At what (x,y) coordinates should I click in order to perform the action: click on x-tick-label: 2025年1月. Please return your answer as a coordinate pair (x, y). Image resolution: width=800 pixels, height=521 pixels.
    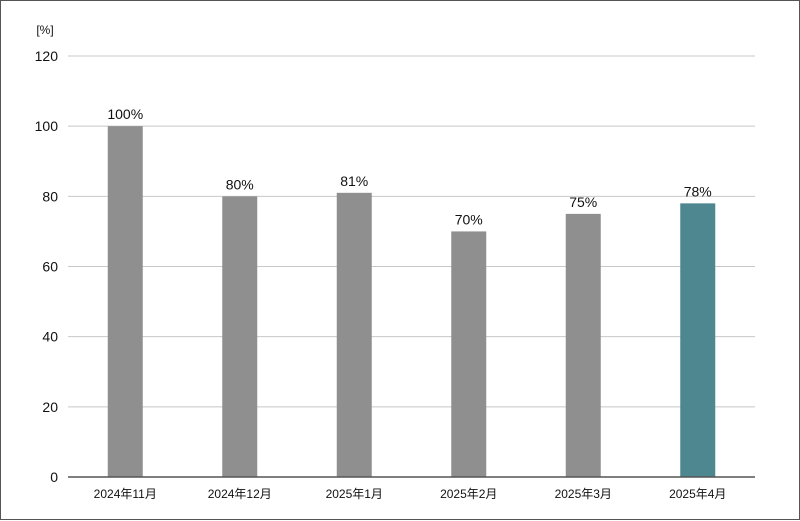
    Looking at the image, I should click on (354, 494).